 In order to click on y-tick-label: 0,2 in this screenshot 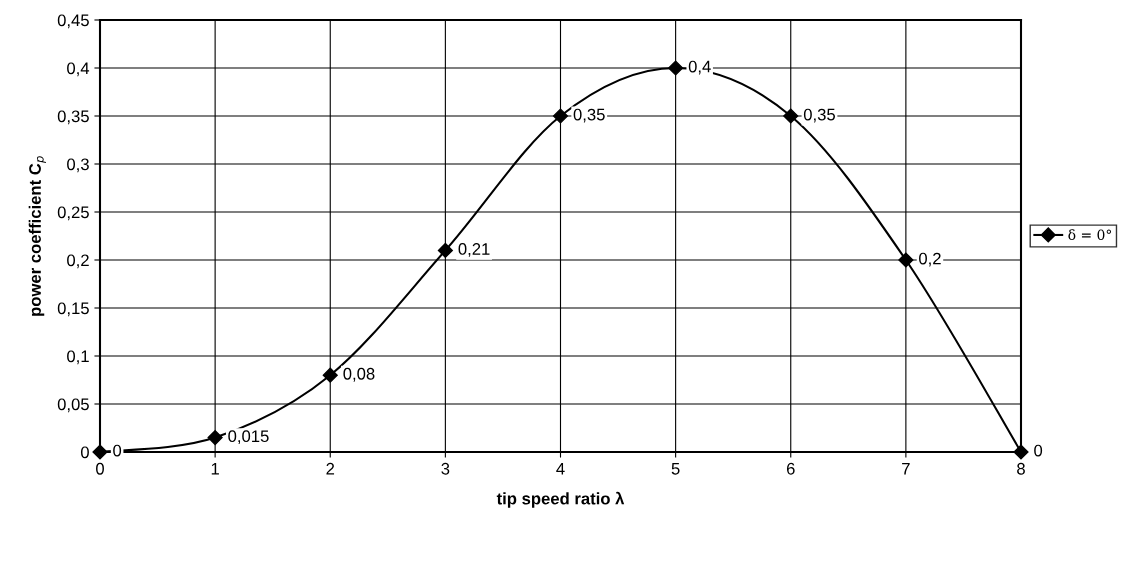, I will do `click(78, 261)`.